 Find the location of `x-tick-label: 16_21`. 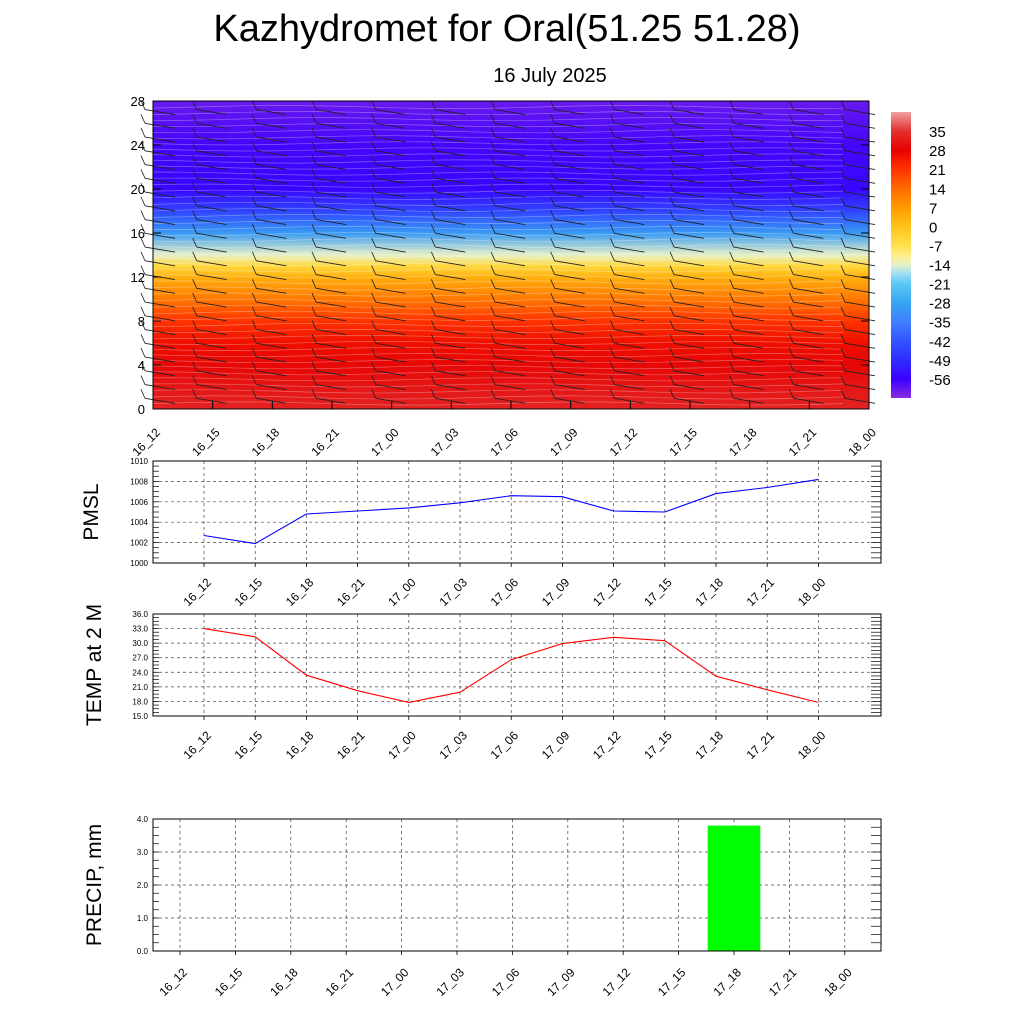

x-tick-label: 16_21 is located at coordinates (340, 982).